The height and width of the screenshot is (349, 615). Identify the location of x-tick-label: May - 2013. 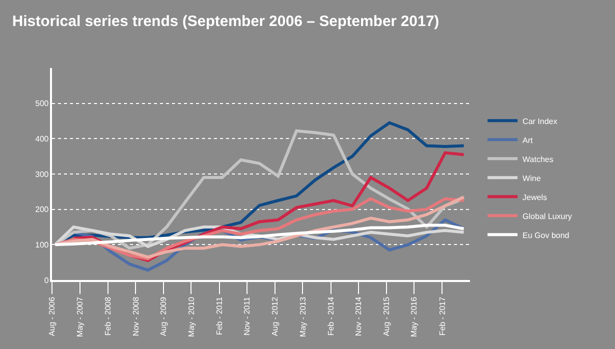
(303, 316).